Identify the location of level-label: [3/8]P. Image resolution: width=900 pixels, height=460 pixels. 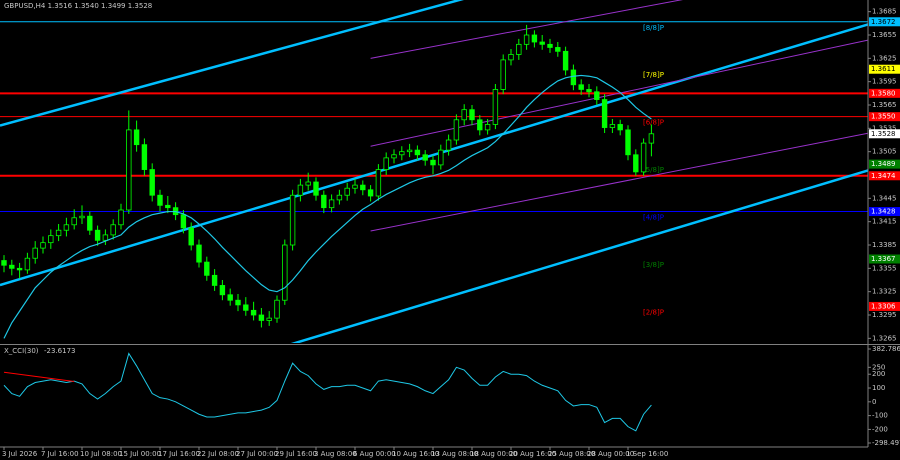
(653, 265).